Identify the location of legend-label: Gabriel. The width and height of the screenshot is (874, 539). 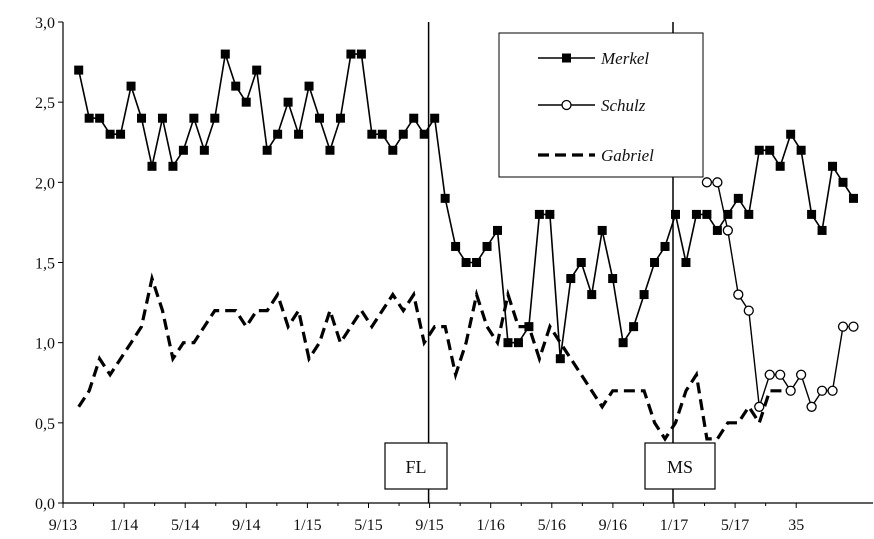
(627, 155).